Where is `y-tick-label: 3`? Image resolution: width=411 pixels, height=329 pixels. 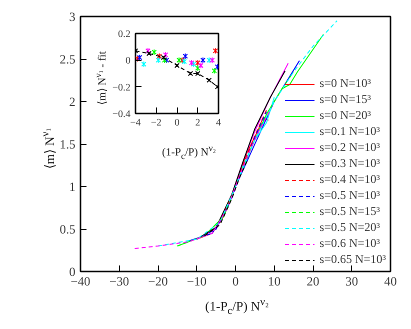
y-tick-label: 3 is located at coordinates (72, 17).